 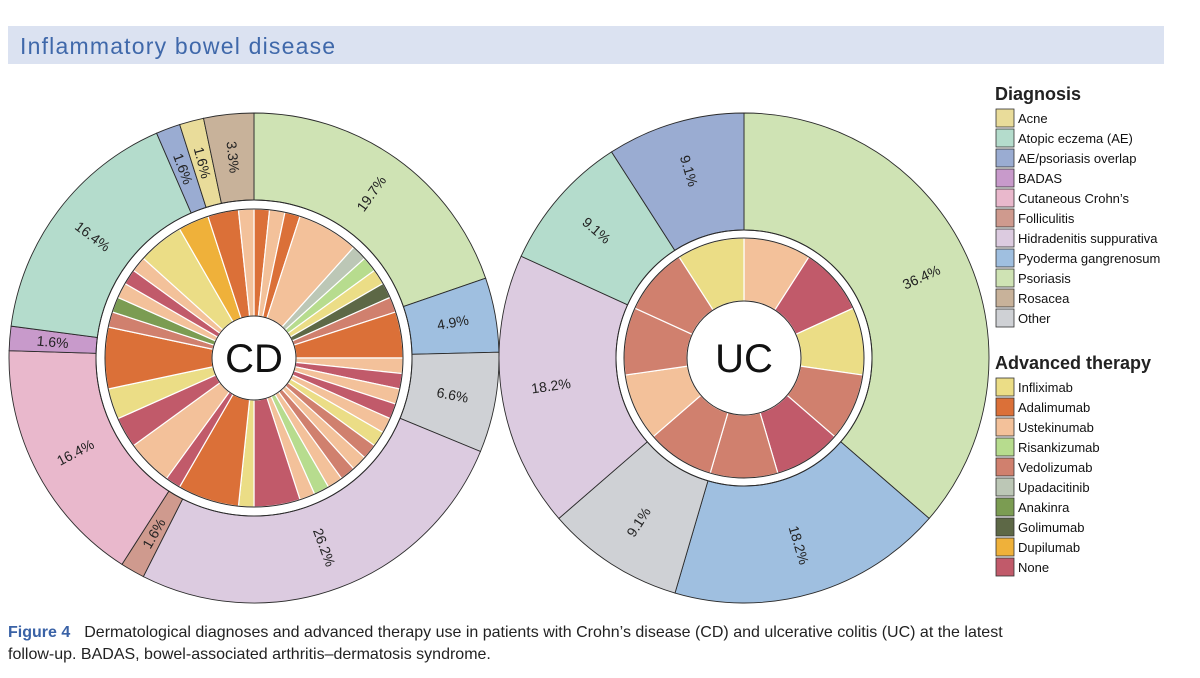 I want to click on cd-center-hole, so click(x=254, y=358).